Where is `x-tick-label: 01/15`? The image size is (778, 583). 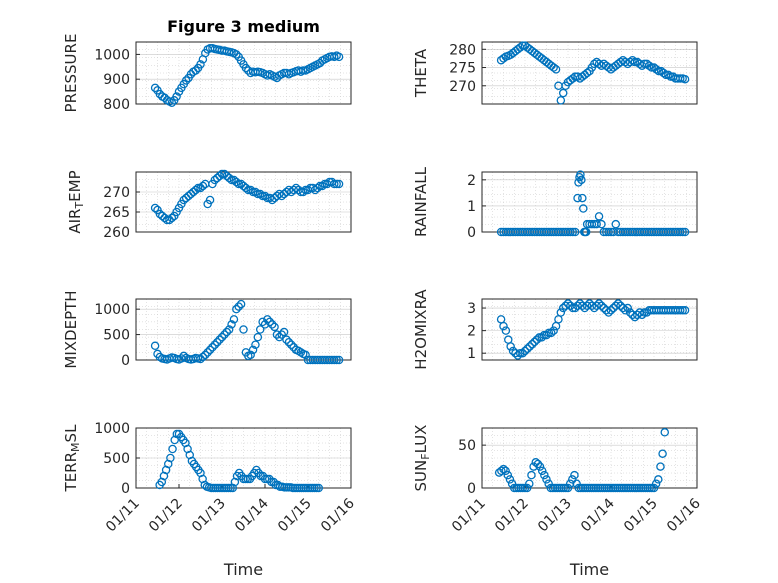 x-tick-label: 01/15 is located at coordinates (641, 516).